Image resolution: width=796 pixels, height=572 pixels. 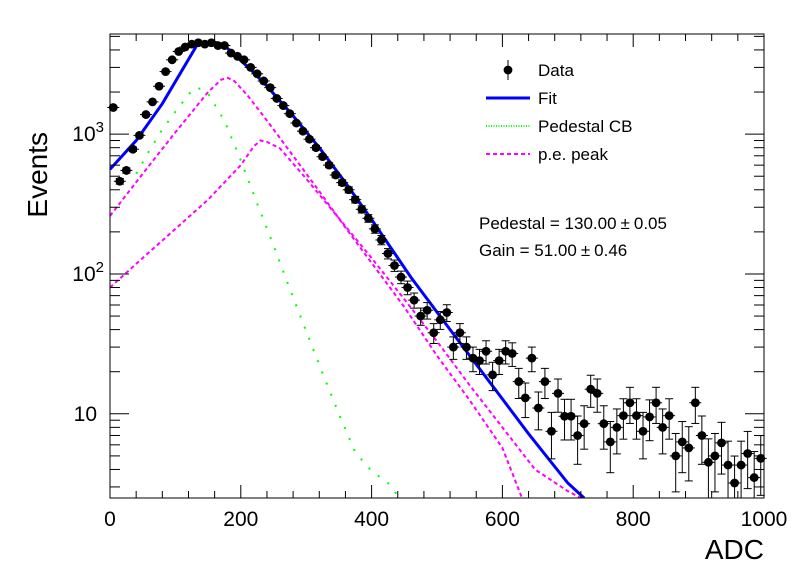 What do you see at coordinates (502, 519) in the screenshot?
I see `x-tick-label: 600` at bounding box center [502, 519].